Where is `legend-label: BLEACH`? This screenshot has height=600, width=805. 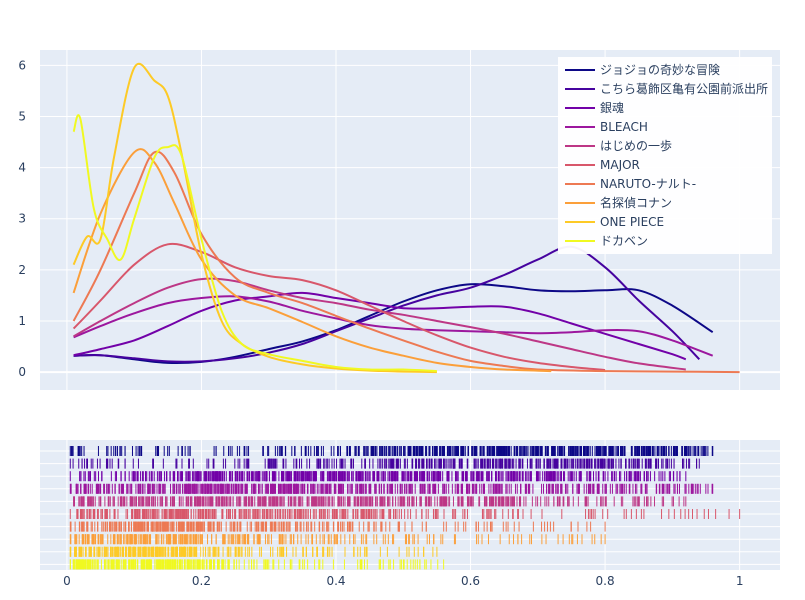
legend-label: BLEACH is located at coordinates (624, 127).